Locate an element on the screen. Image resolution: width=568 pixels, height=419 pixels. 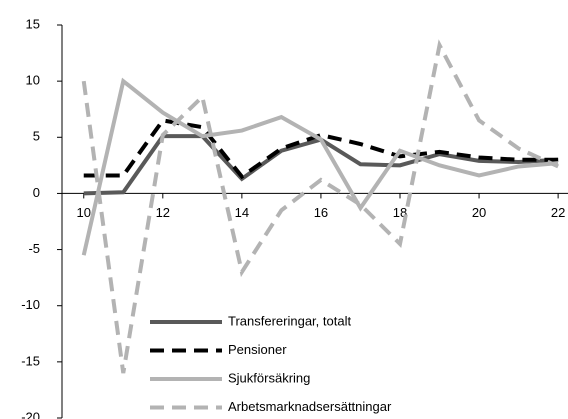
y-tick-label: 10 is located at coordinates (33, 80).